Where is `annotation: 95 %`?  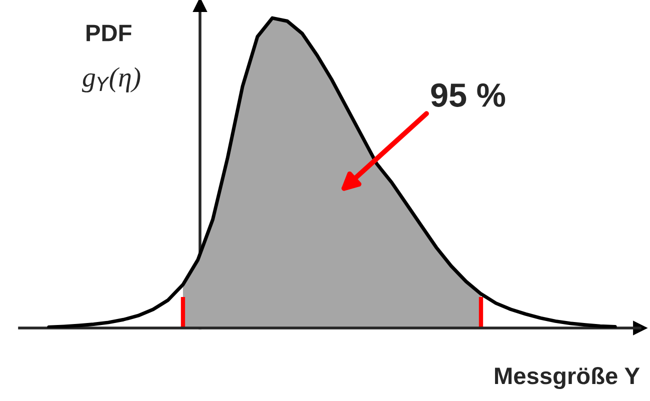 annotation: 95 % is located at coordinates (468, 95).